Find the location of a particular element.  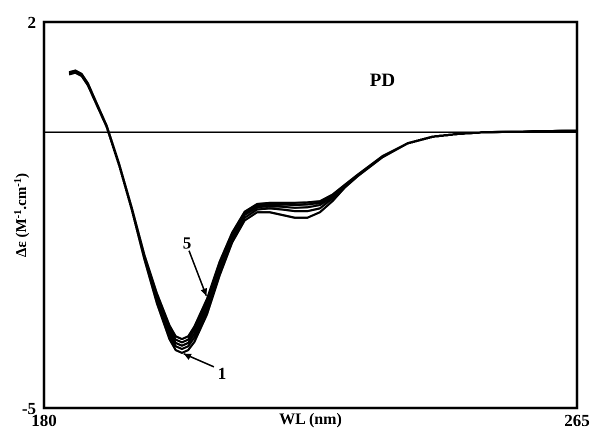

x-axis-title: WL (nm) is located at coordinates (310, 419).